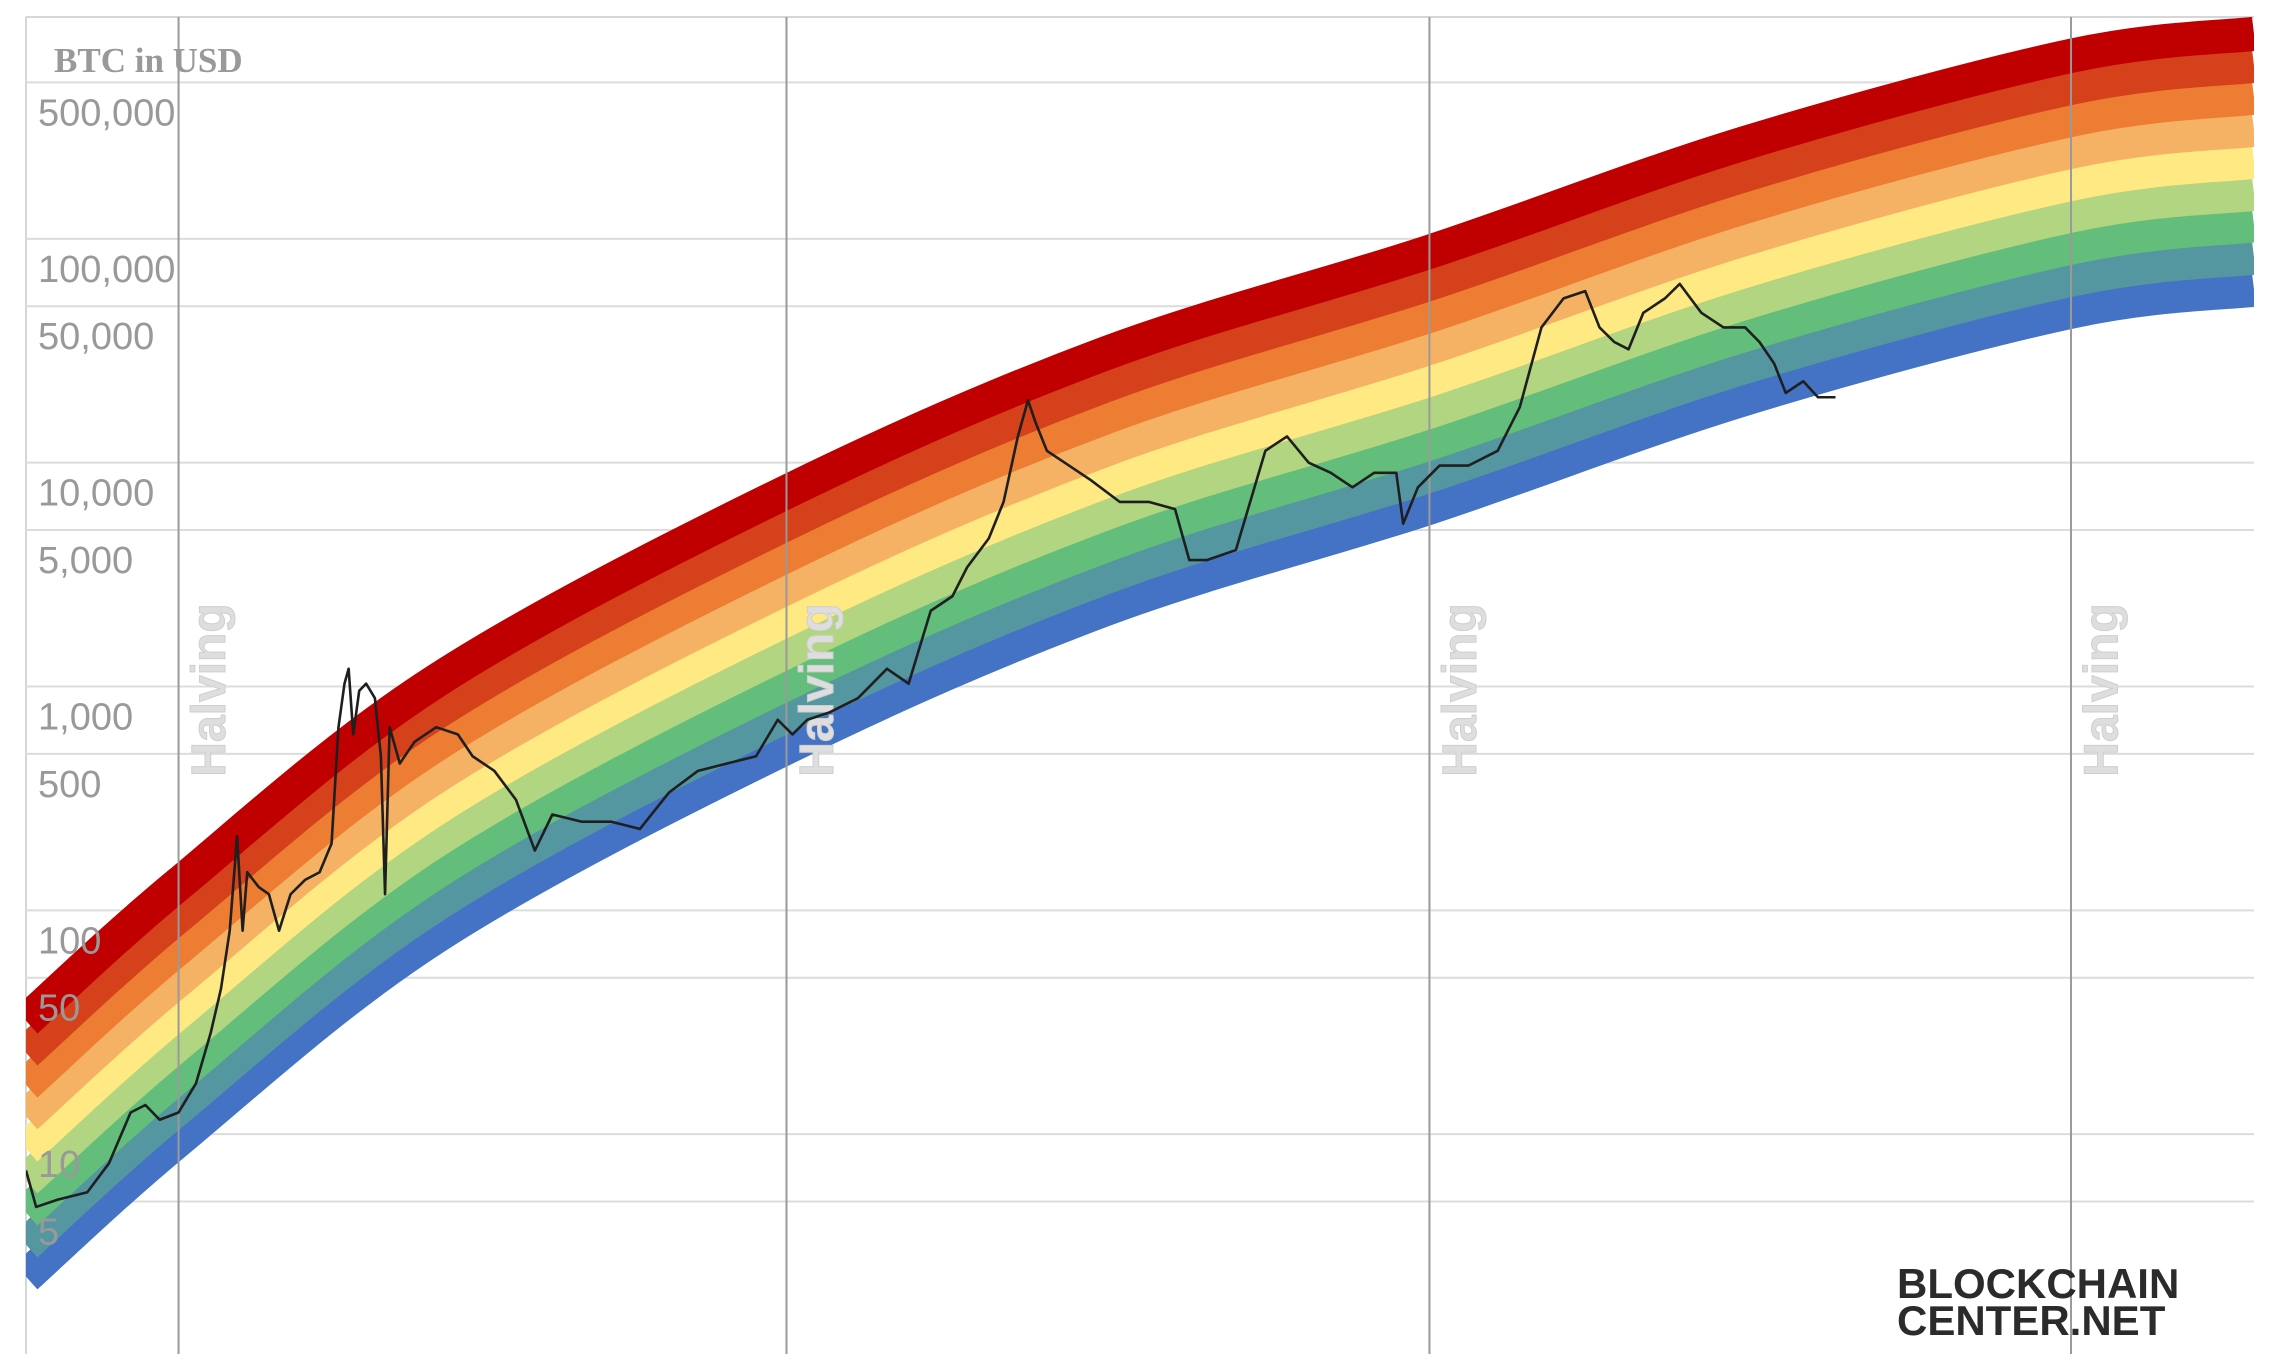 The width and height of the screenshot is (2280, 1354). What do you see at coordinates (2038, 1283) in the screenshot?
I see `watermark: BLOCKCHAIN` at bounding box center [2038, 1283].